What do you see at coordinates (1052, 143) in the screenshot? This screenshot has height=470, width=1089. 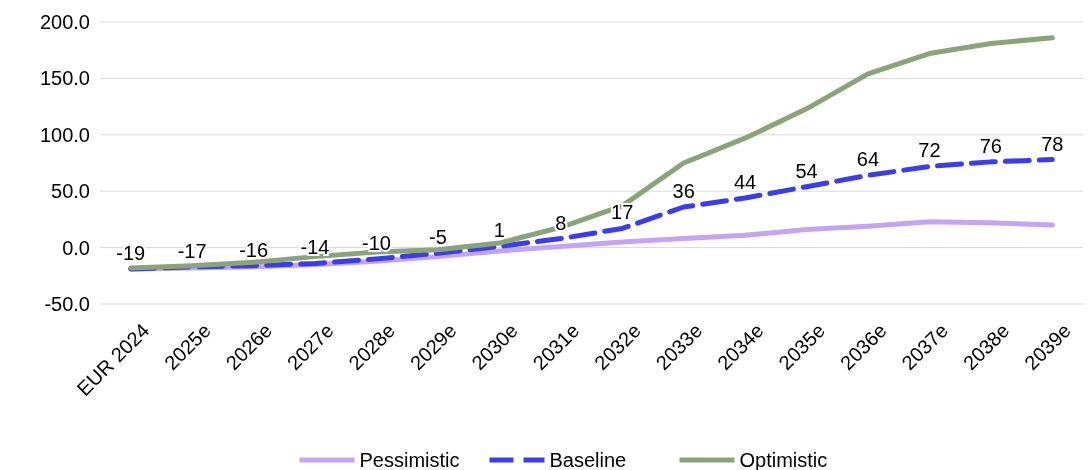 I see `data-label: 78` at bounding box center [1052, 143].